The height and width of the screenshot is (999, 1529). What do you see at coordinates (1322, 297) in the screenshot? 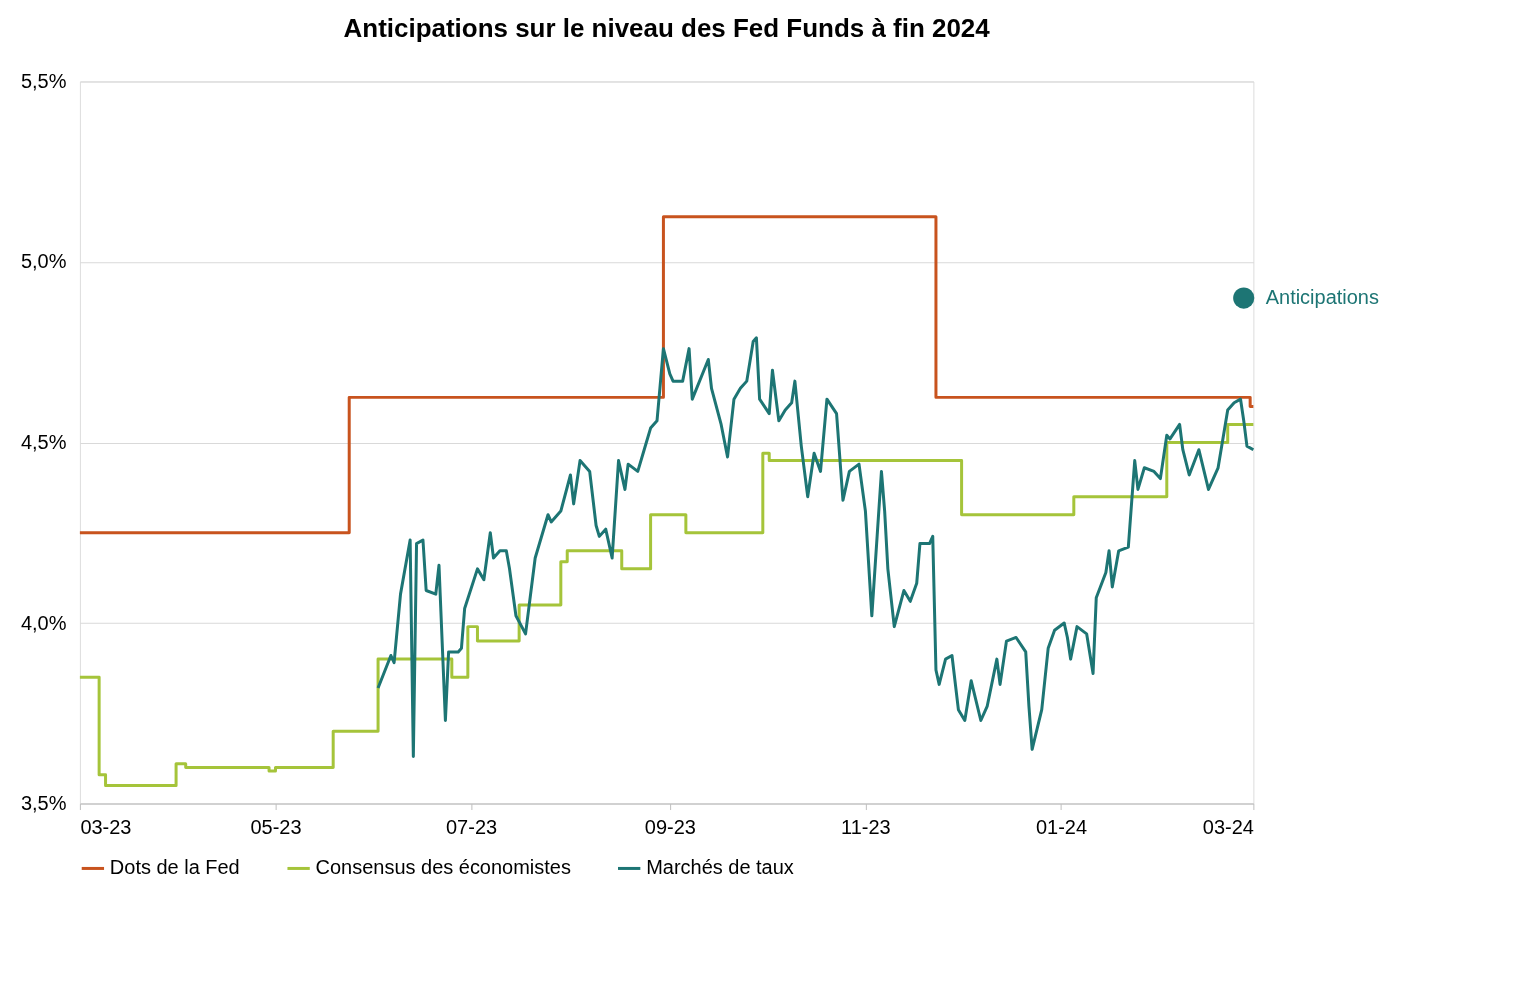
I see `series-label: Anticipations` at bounding box center [1322, 297].